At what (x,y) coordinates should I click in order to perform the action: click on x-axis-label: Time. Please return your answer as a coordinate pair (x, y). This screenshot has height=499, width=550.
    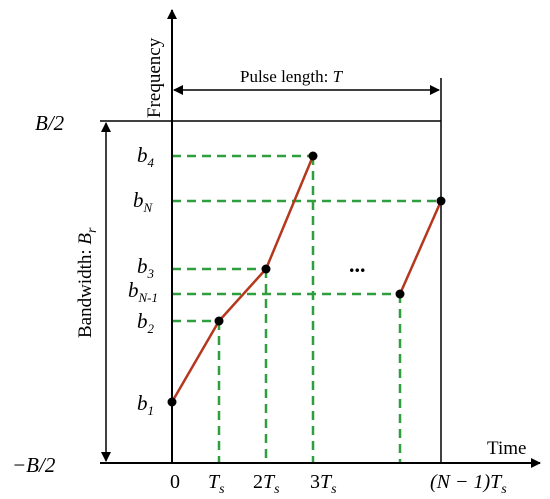
    Looking at the image, I should click on (506, 448).